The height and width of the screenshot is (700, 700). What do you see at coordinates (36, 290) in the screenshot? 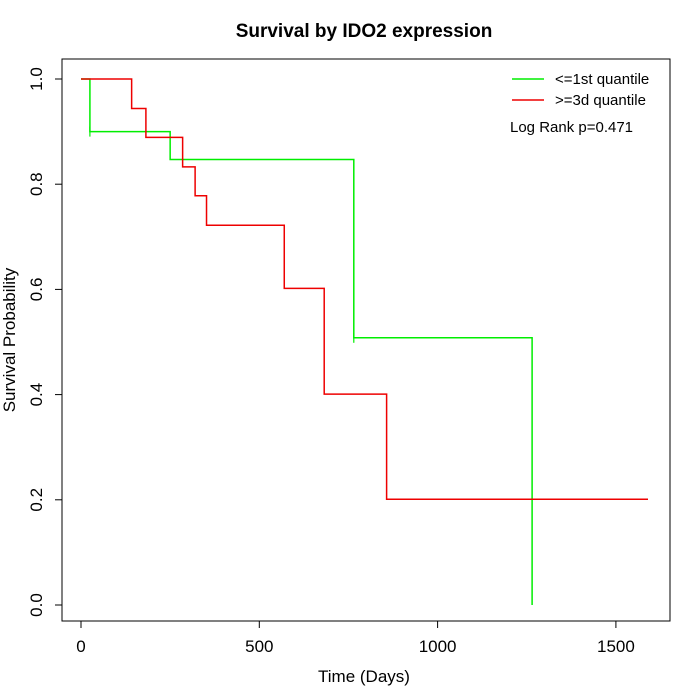
I see `y-tick-label: 0.6` at bounding box center [36, 290].